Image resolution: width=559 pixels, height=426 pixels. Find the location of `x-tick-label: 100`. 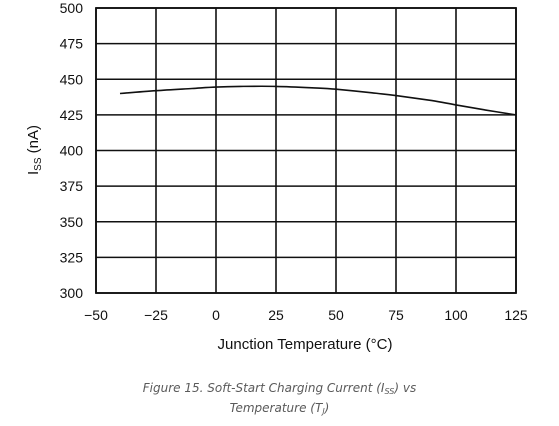

x-tick-label: 100 is located at coordinates (456, 315).